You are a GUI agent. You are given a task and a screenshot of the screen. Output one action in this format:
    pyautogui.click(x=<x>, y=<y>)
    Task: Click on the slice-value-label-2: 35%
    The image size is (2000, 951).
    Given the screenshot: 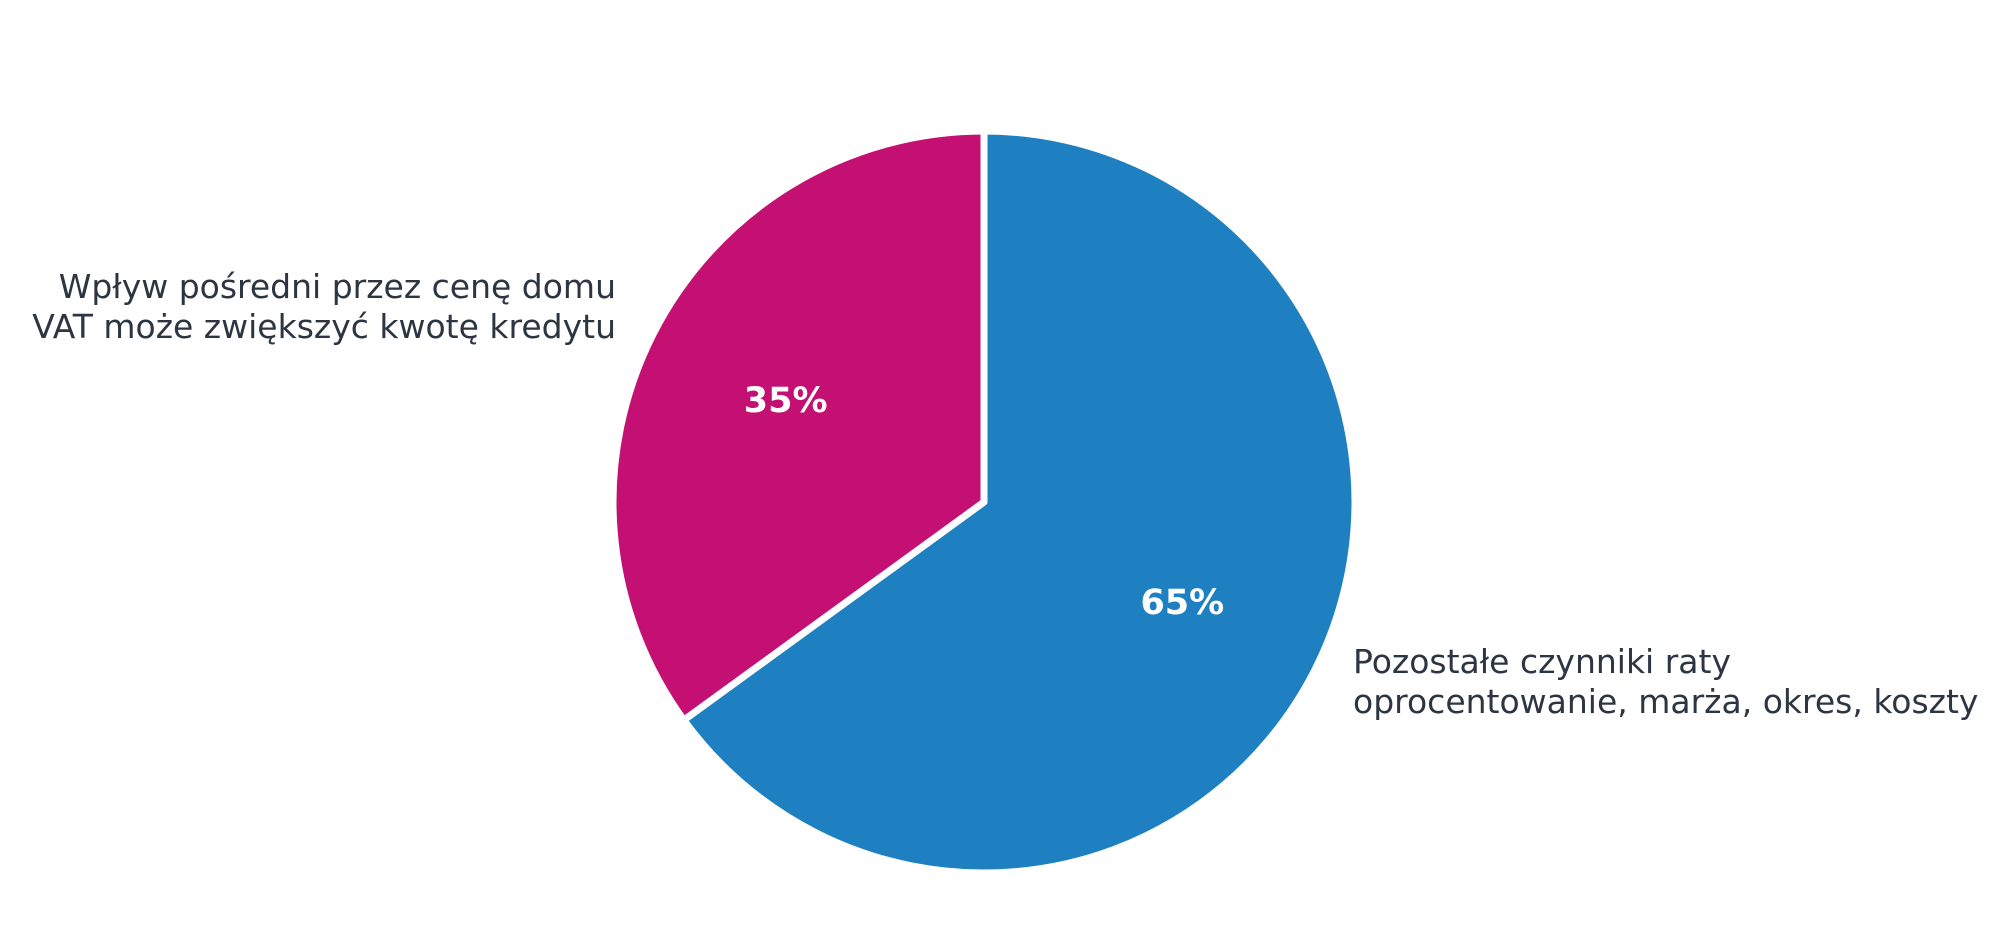 What is the action you would take?
    pyautogui.click(x=786, y=401)
    